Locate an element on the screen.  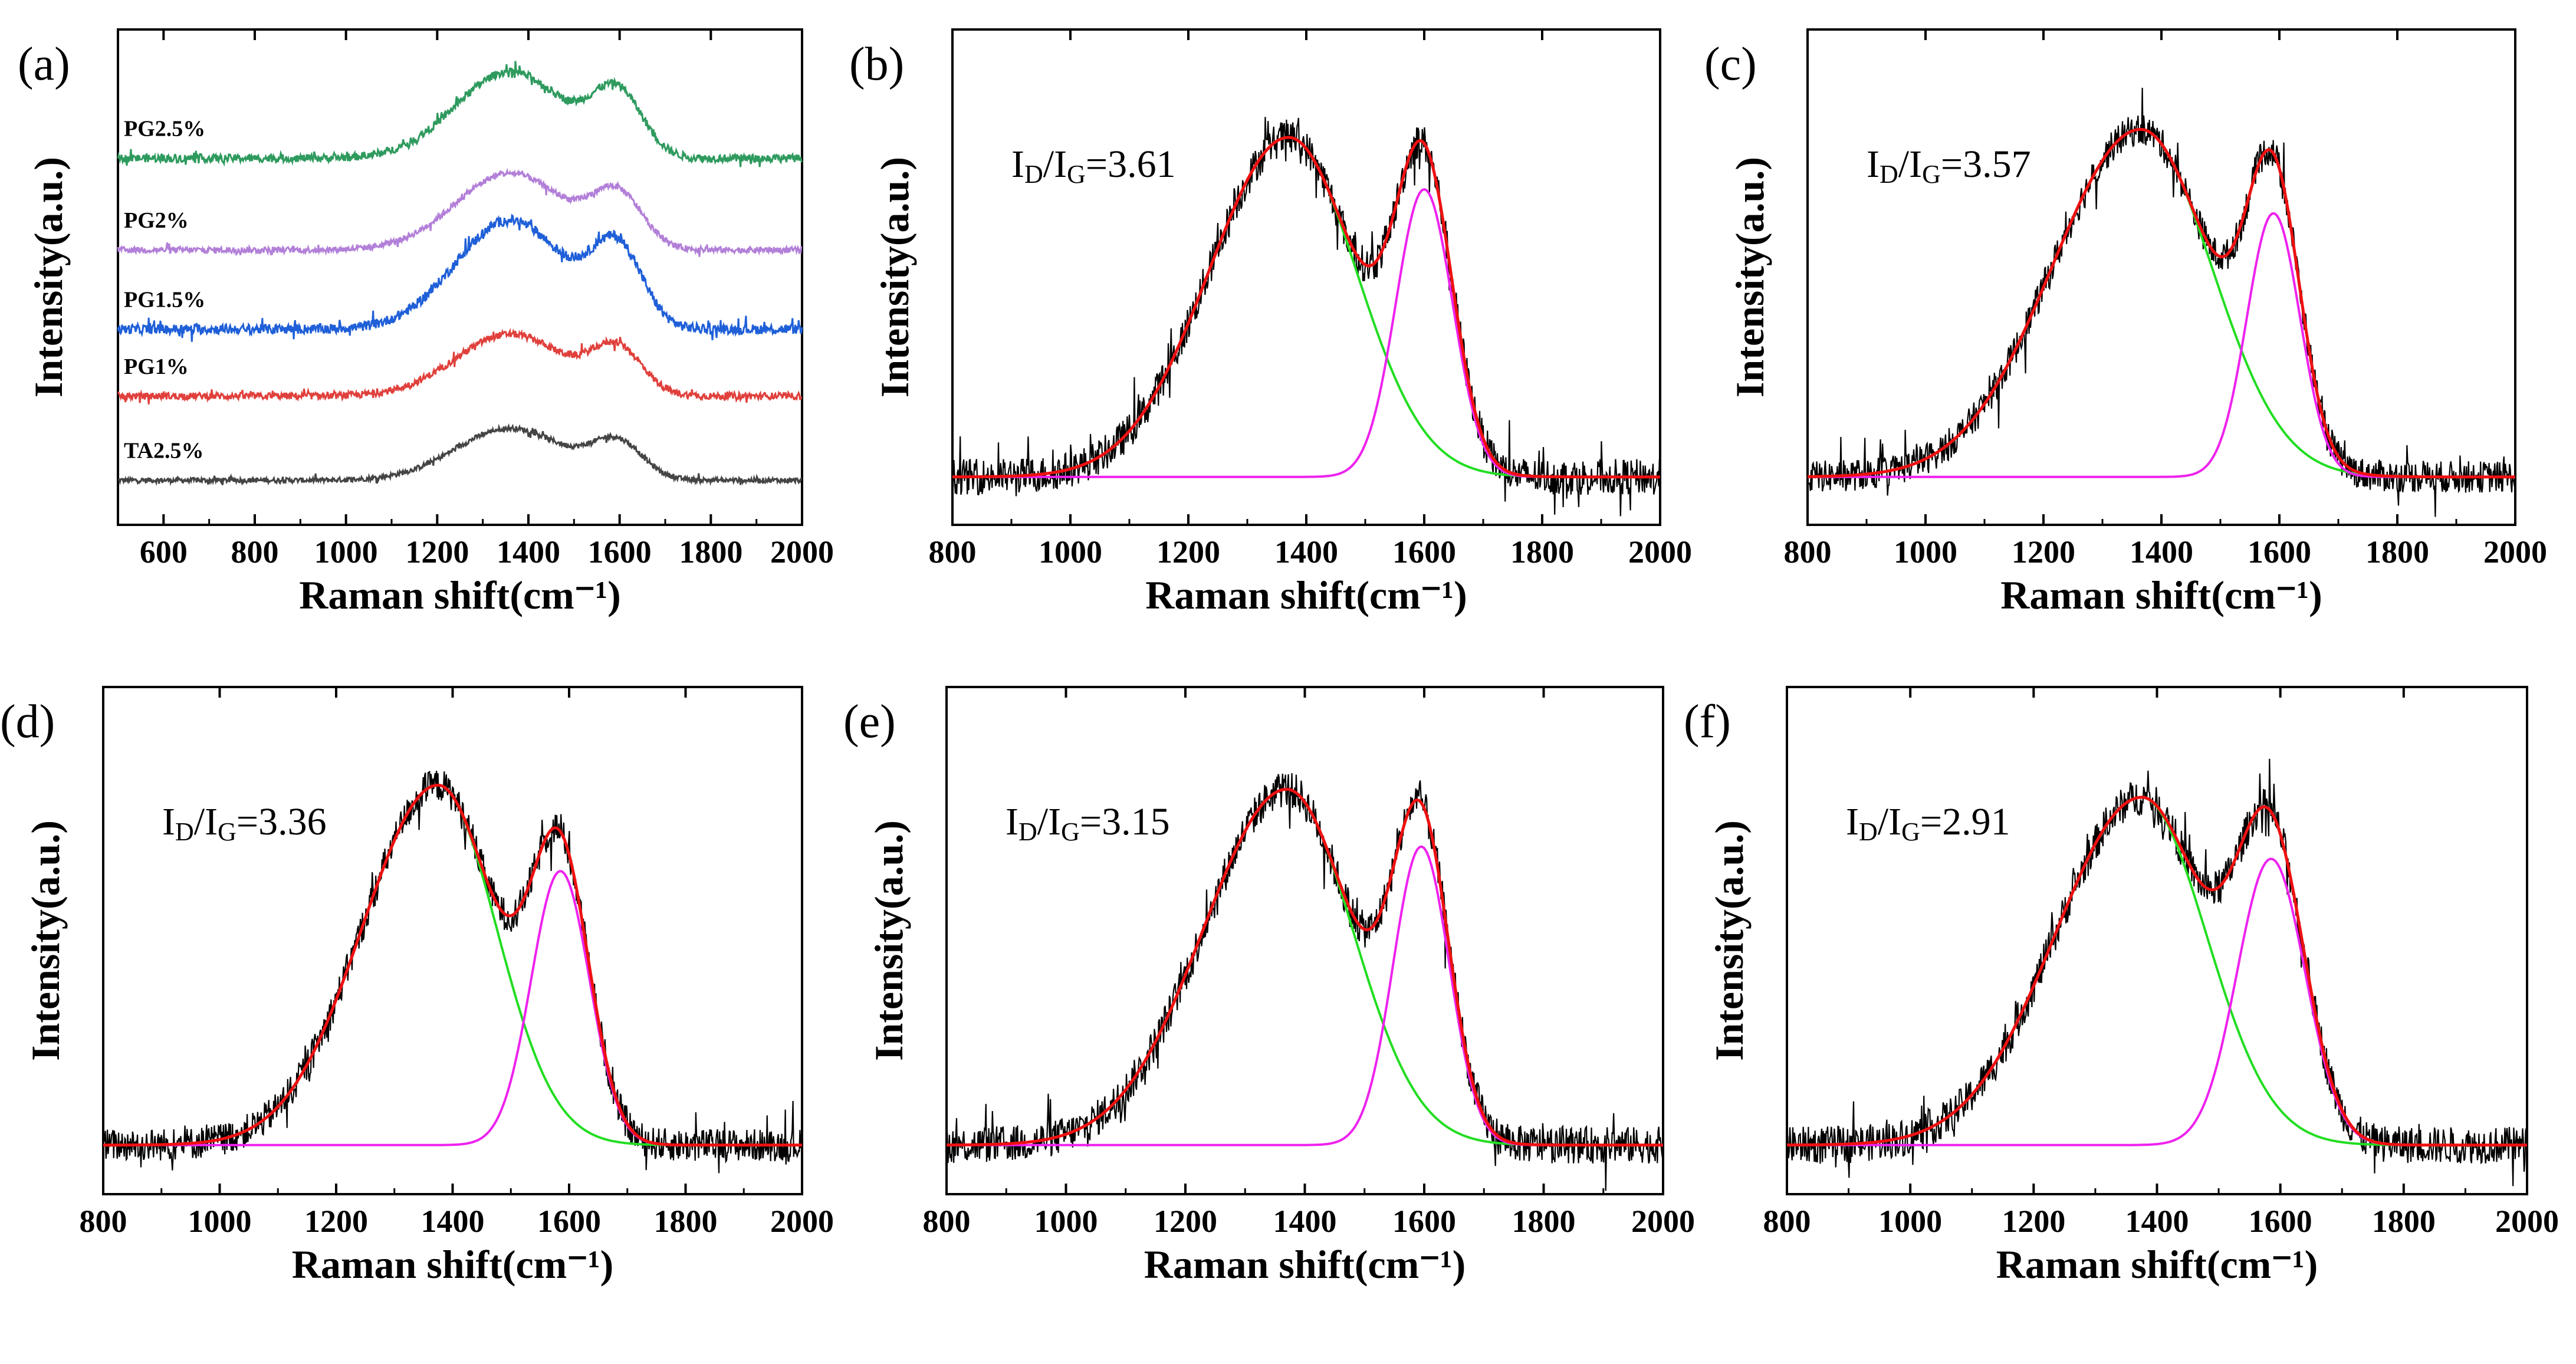
panel-label: (a) is located at coordinates (44, 64).